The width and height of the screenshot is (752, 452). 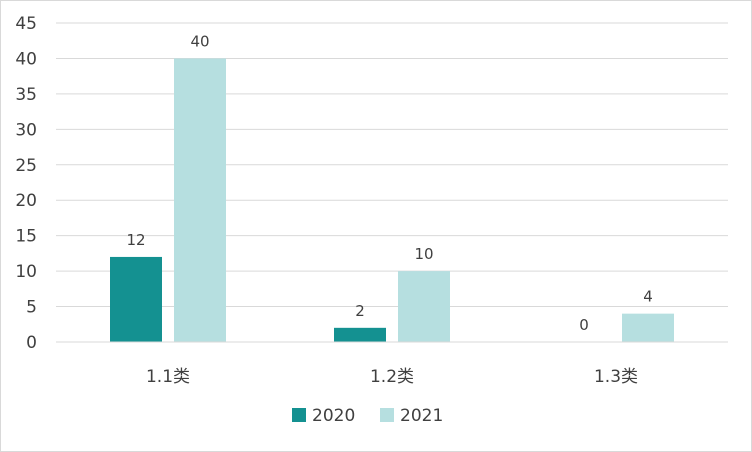 I want to click on bar-2021-1.2类, so click(x=424, y=306).